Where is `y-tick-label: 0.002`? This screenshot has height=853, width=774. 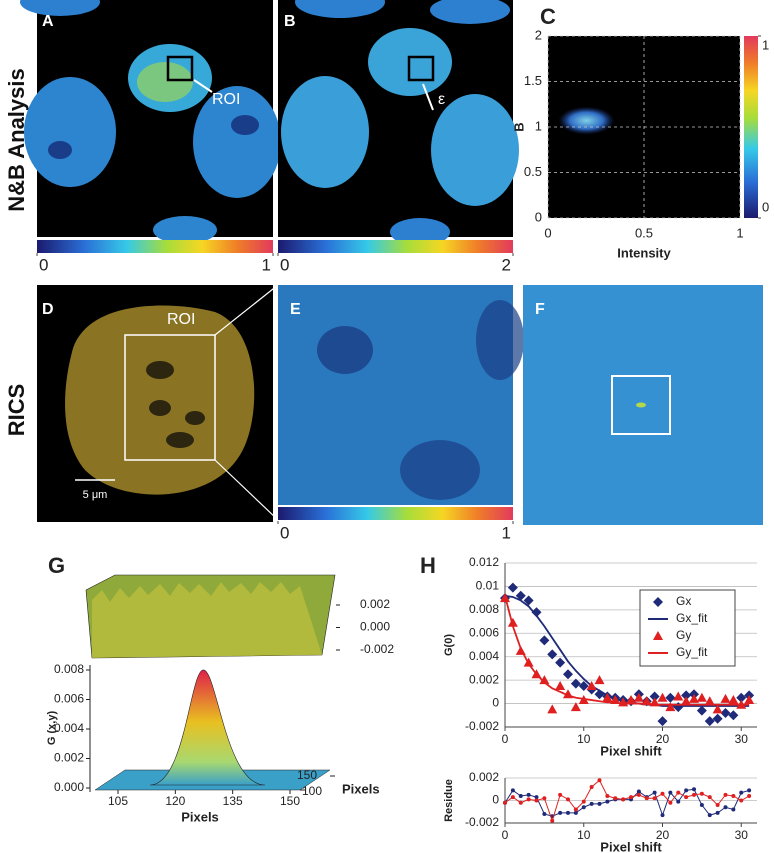
y-tick-label: 0.002 is located at coordinates (484, 679).